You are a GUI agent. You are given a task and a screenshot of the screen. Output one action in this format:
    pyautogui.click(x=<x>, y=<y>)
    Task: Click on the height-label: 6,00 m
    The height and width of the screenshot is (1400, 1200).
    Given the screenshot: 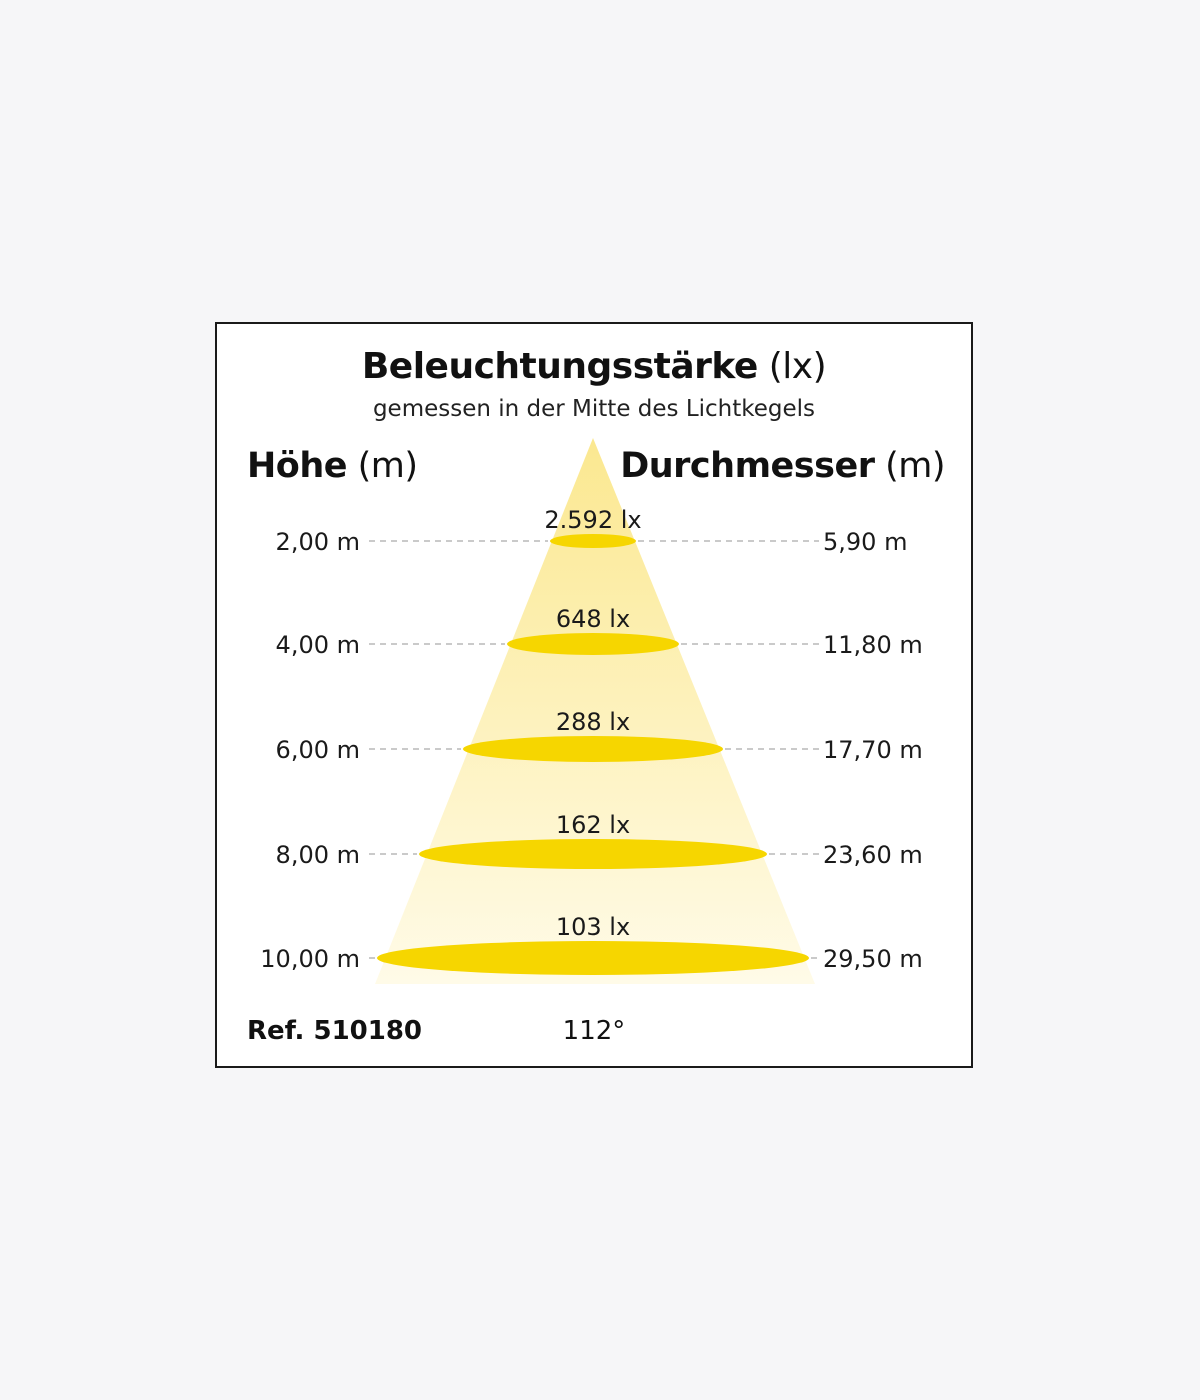 What is the action you would take?
    pyautogui.click(x=318, y=750)
    